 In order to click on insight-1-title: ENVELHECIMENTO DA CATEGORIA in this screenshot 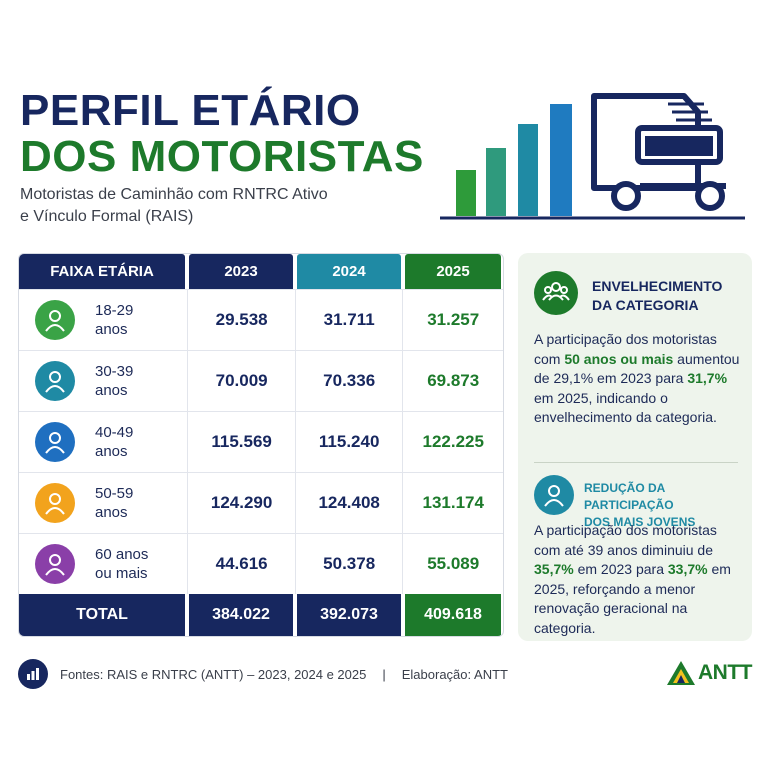, I will do `click(657, 296)`.